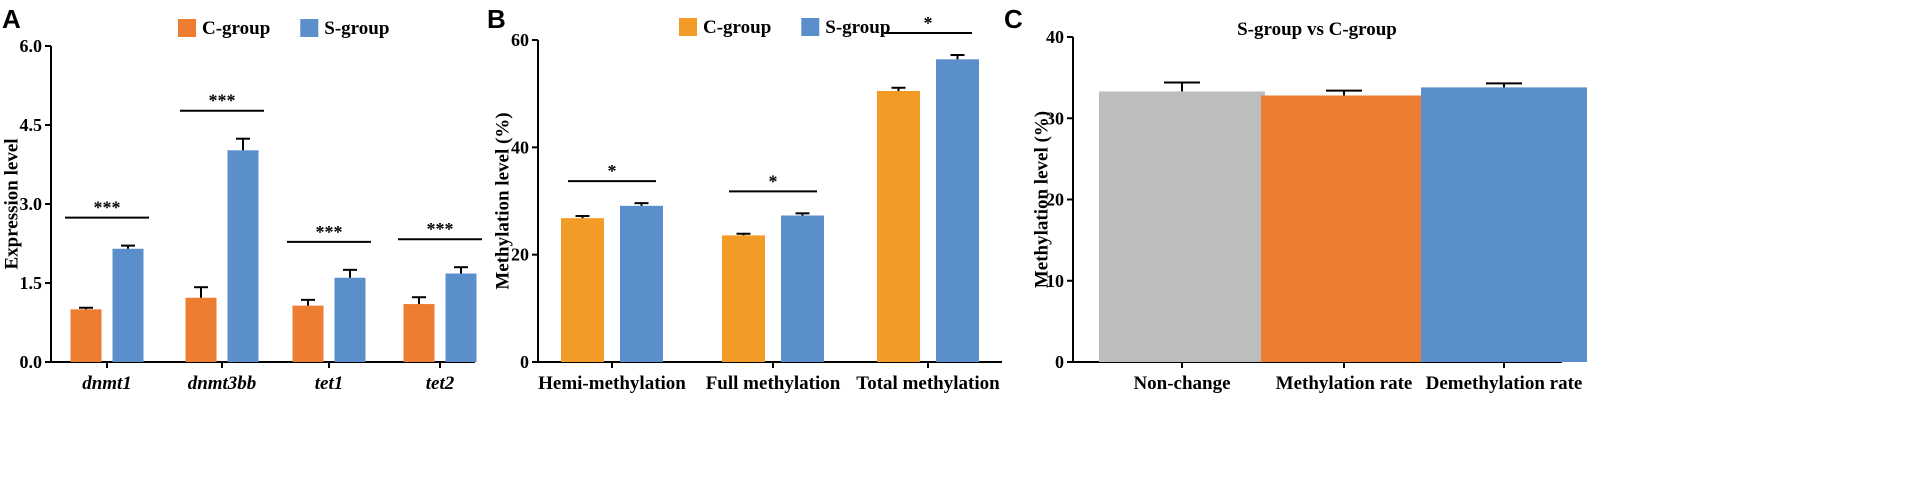 Image resolution: width=1931 pixels, height=479 pixels. What do you see at coordinates (641, 283) in the screenshot?
I see `bar-s-group-hemi-methylation` at bounding box center [641, 283].